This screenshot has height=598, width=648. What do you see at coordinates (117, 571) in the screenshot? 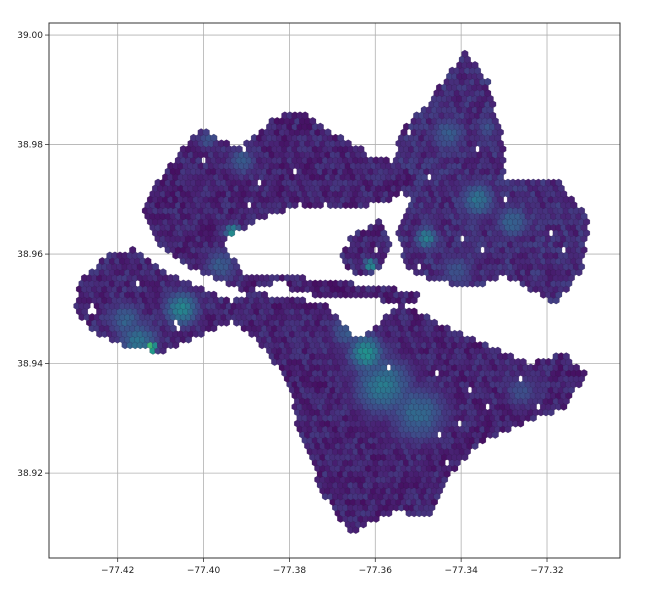
I see `x-tick-label: −77.42` at bounding box center [117, 571].